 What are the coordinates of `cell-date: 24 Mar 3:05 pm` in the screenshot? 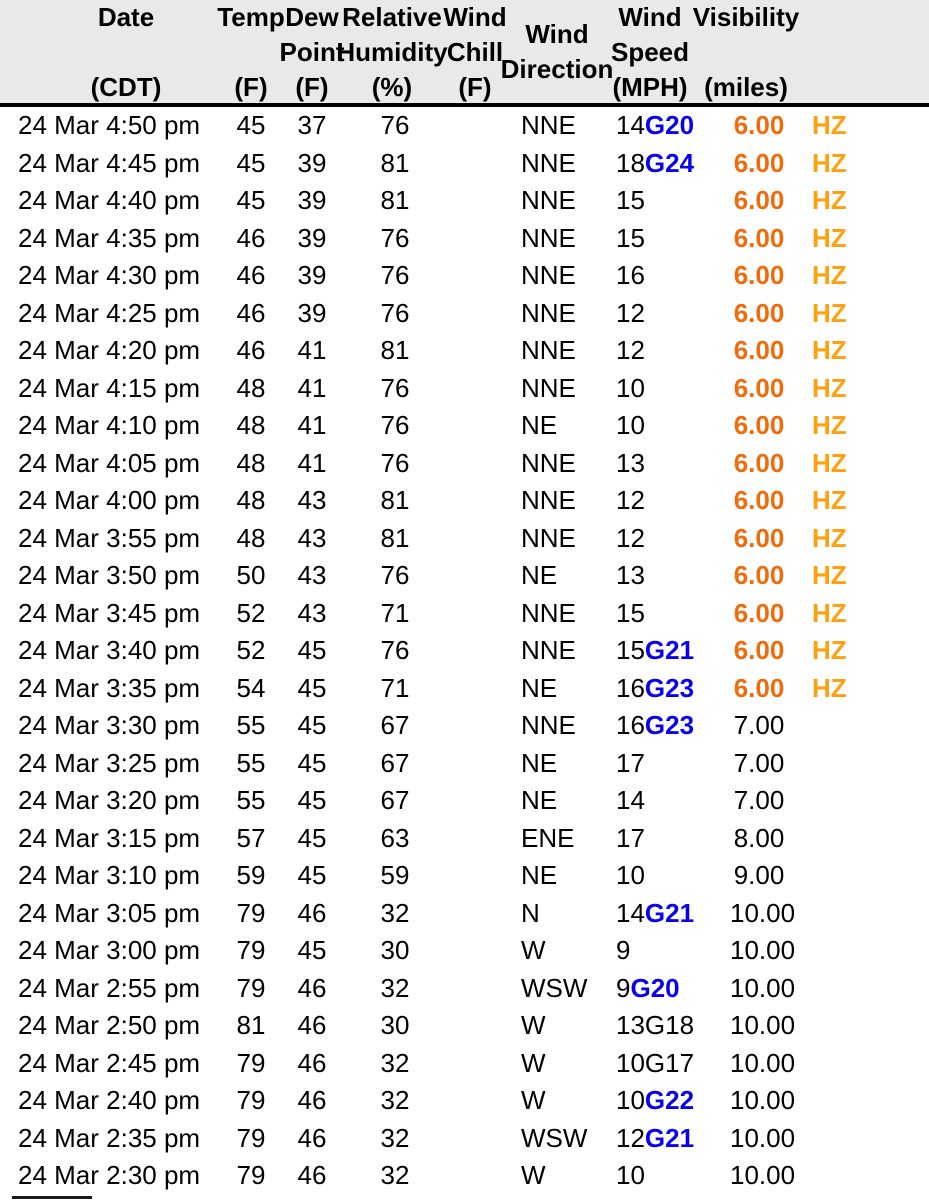 It's located at (109, 912).